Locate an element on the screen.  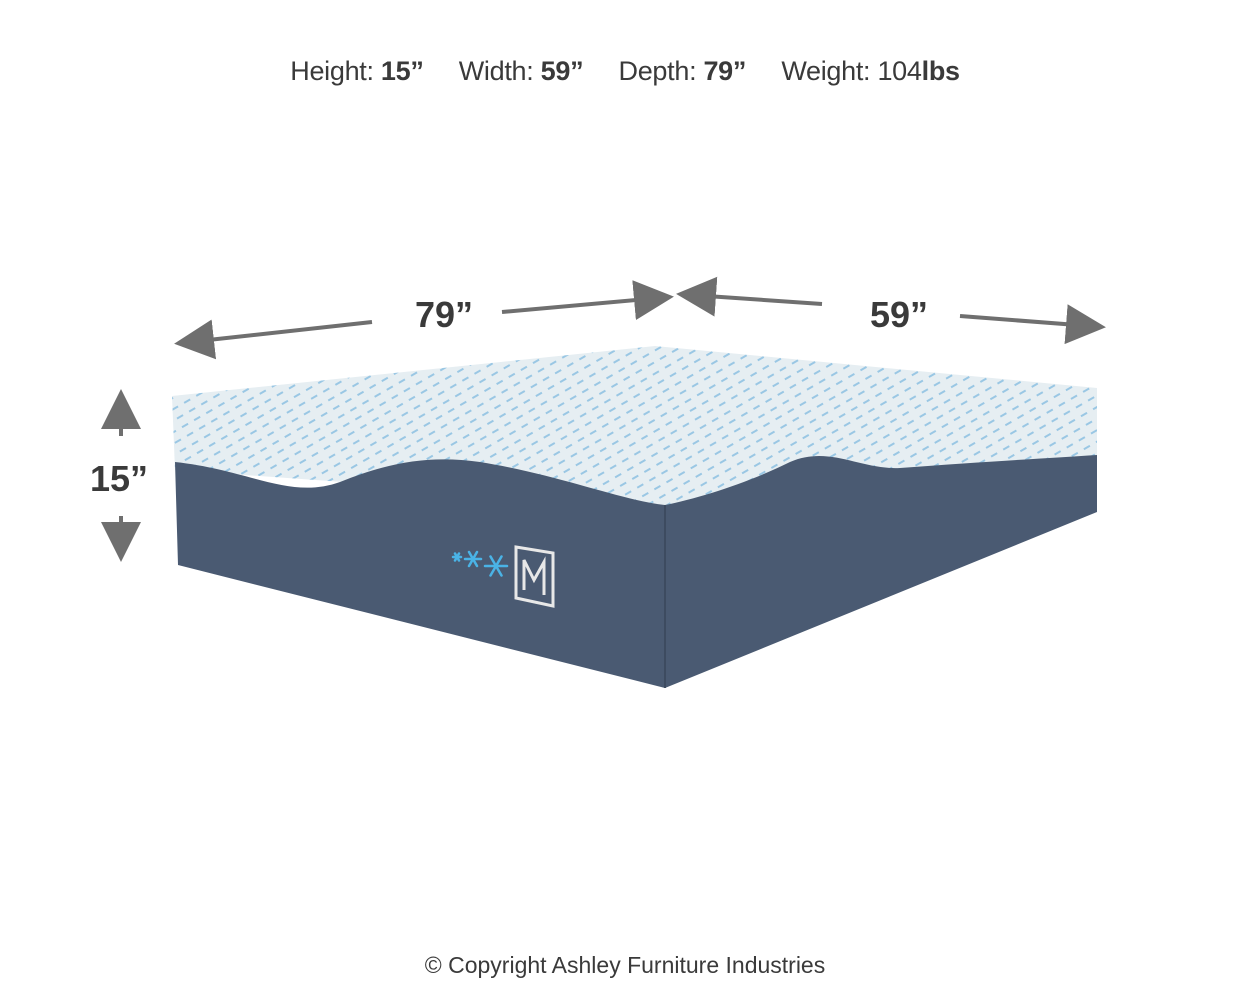
depth-label: 79” is located at coordinates (444, 314).